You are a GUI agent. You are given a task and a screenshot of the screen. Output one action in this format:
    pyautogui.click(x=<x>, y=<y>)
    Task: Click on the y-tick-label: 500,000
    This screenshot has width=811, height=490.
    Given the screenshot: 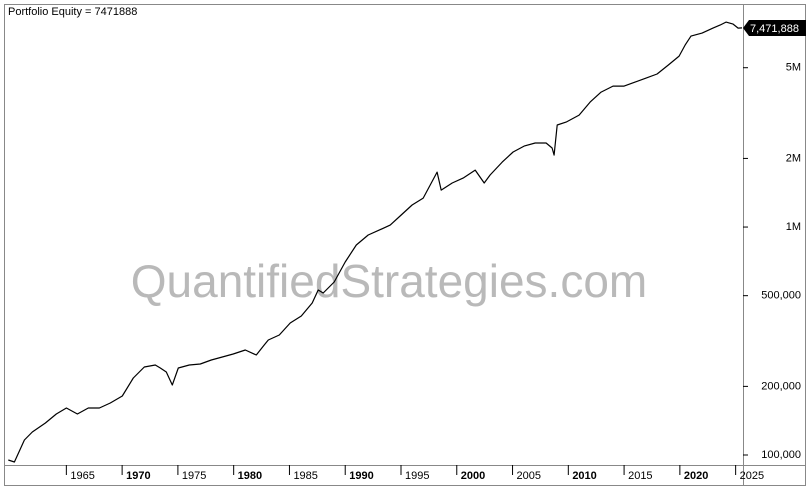 What is the action you would take?
    pyautogui.click(x=781, y=296)
    